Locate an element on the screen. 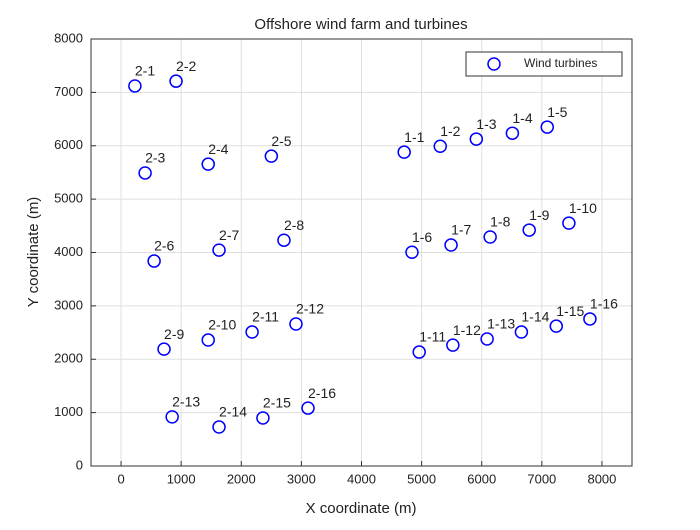 The height and width of the screenshot is (530, 700). x-tick-label: 1000 is located at coordinates (181, 478).